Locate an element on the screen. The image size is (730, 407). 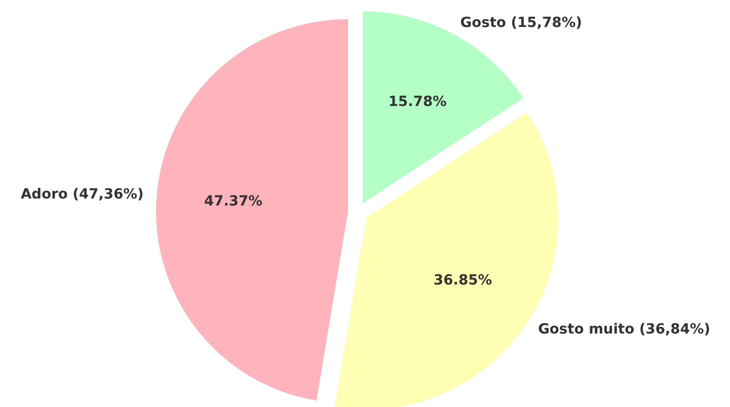
data-label: 36.85% is located at coordinates (463, 280).